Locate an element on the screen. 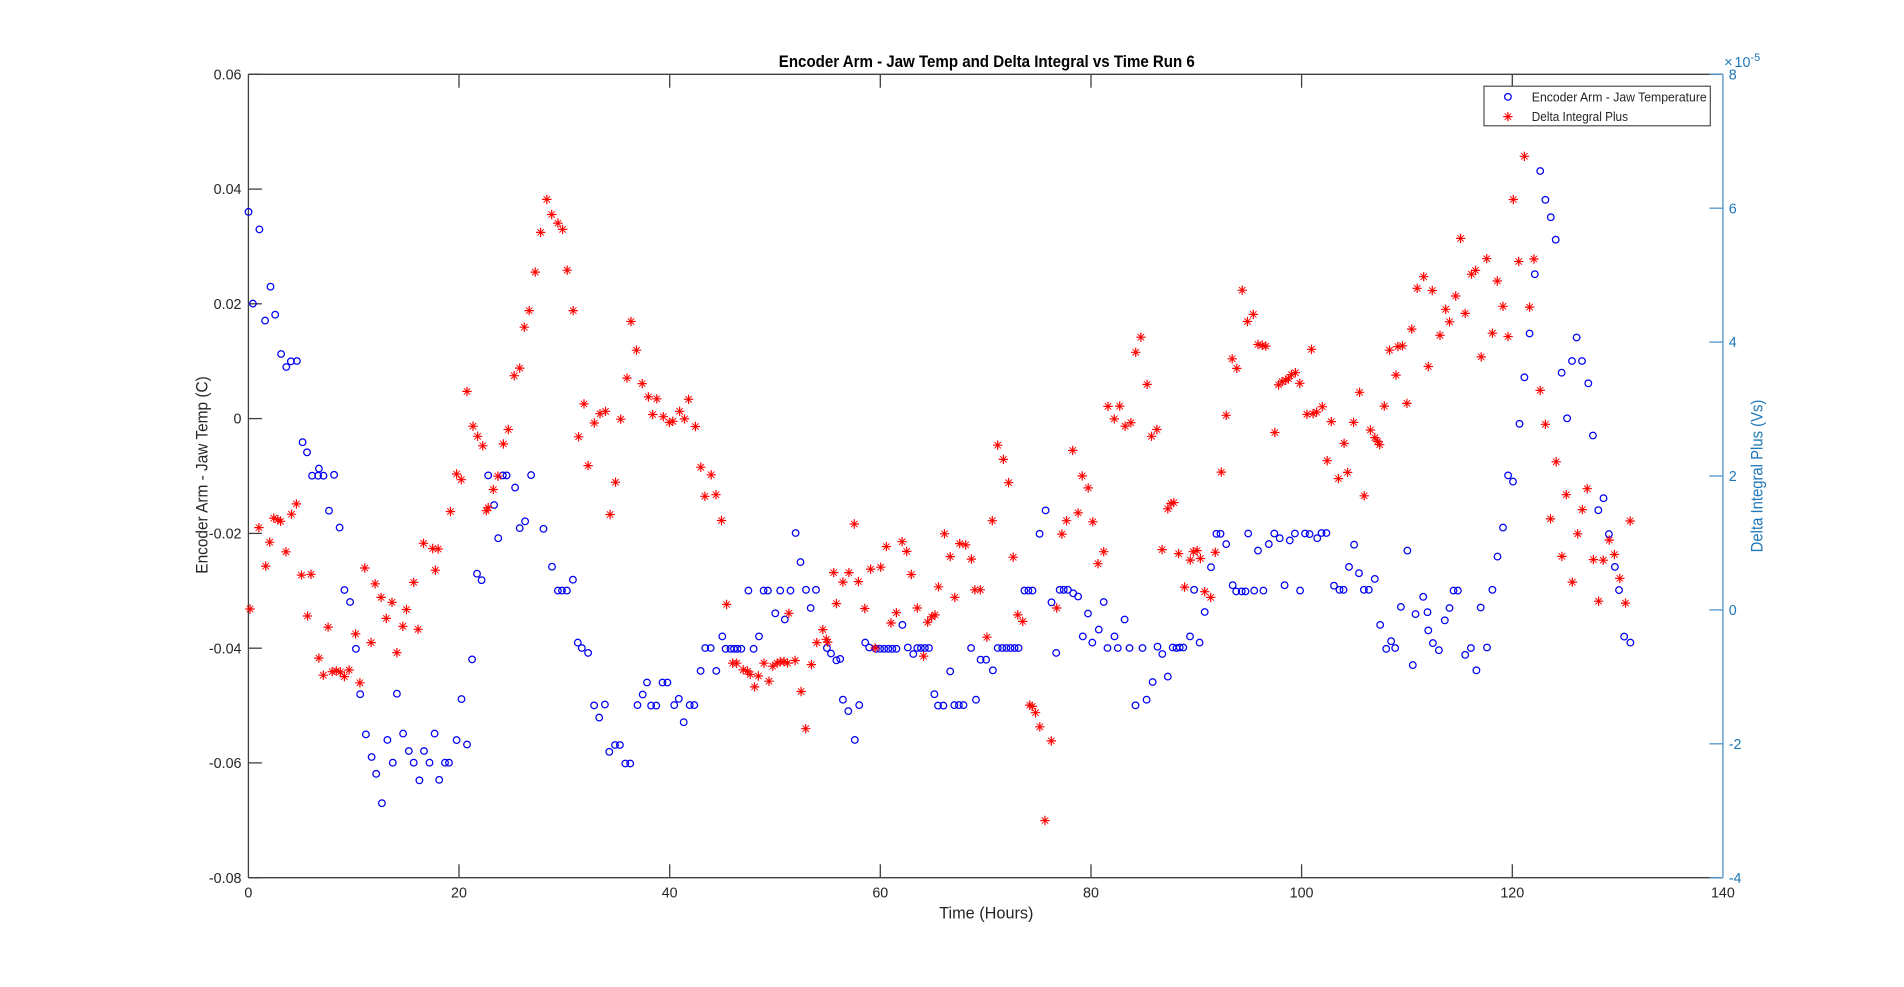 Image resolution: width=1904 pixels, height=987 pixels. svg-text: -0.08 is located at coordinates (225, 879).